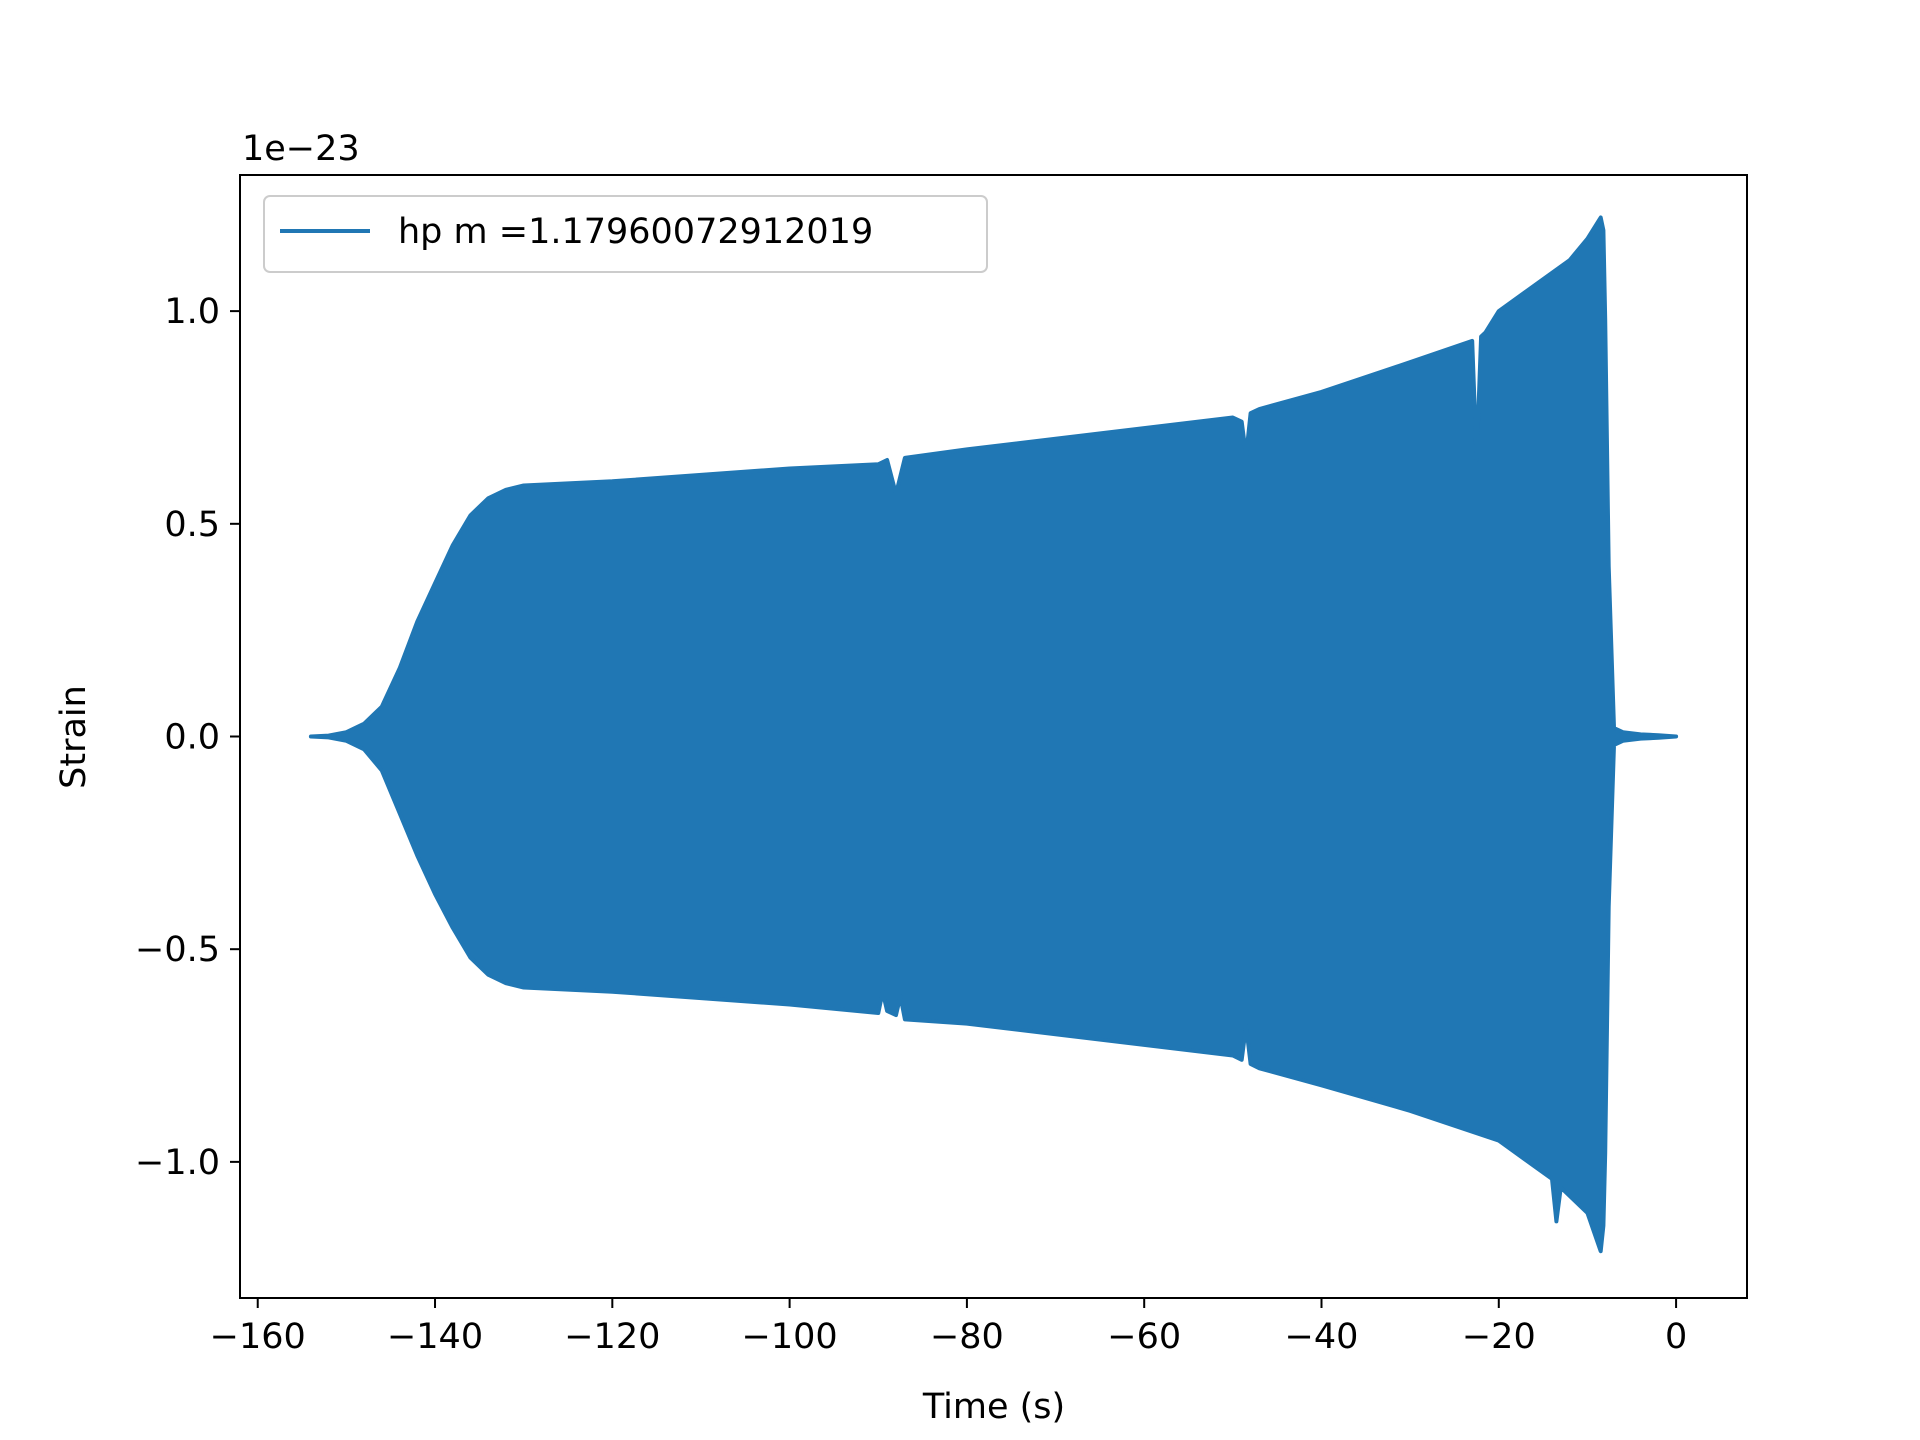 Image resolution: width=1920 pixels, height=1440 pixels. Describe the element at coordinates (1144, 1337) in the screenshot. I see `x-tick-label: −60` at that location.